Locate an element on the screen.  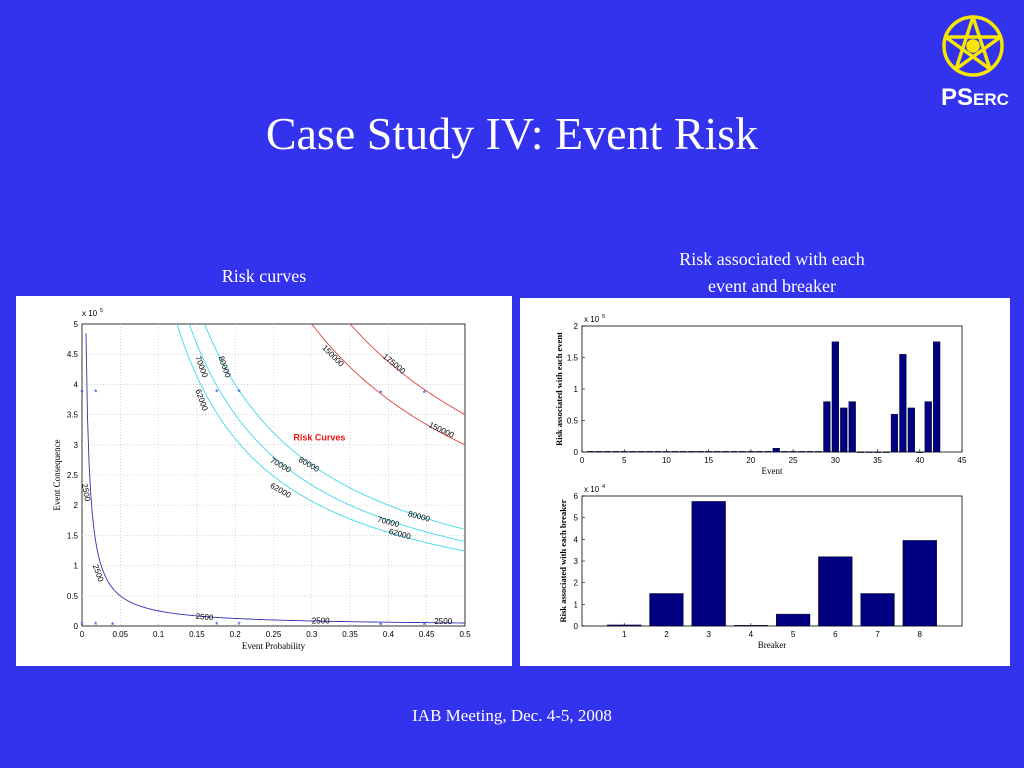
y-tick-label: 1 is located at coordinates (76, 566).